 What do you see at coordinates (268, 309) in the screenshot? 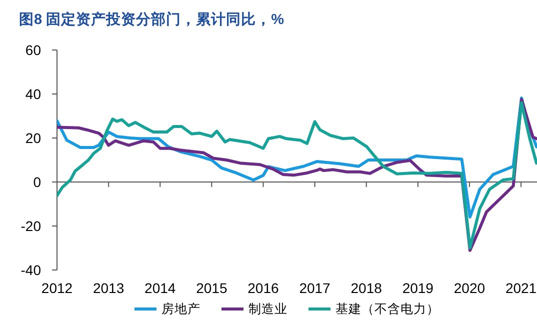
I see `legend-label: 制造业` at bounding box center [268, 309].